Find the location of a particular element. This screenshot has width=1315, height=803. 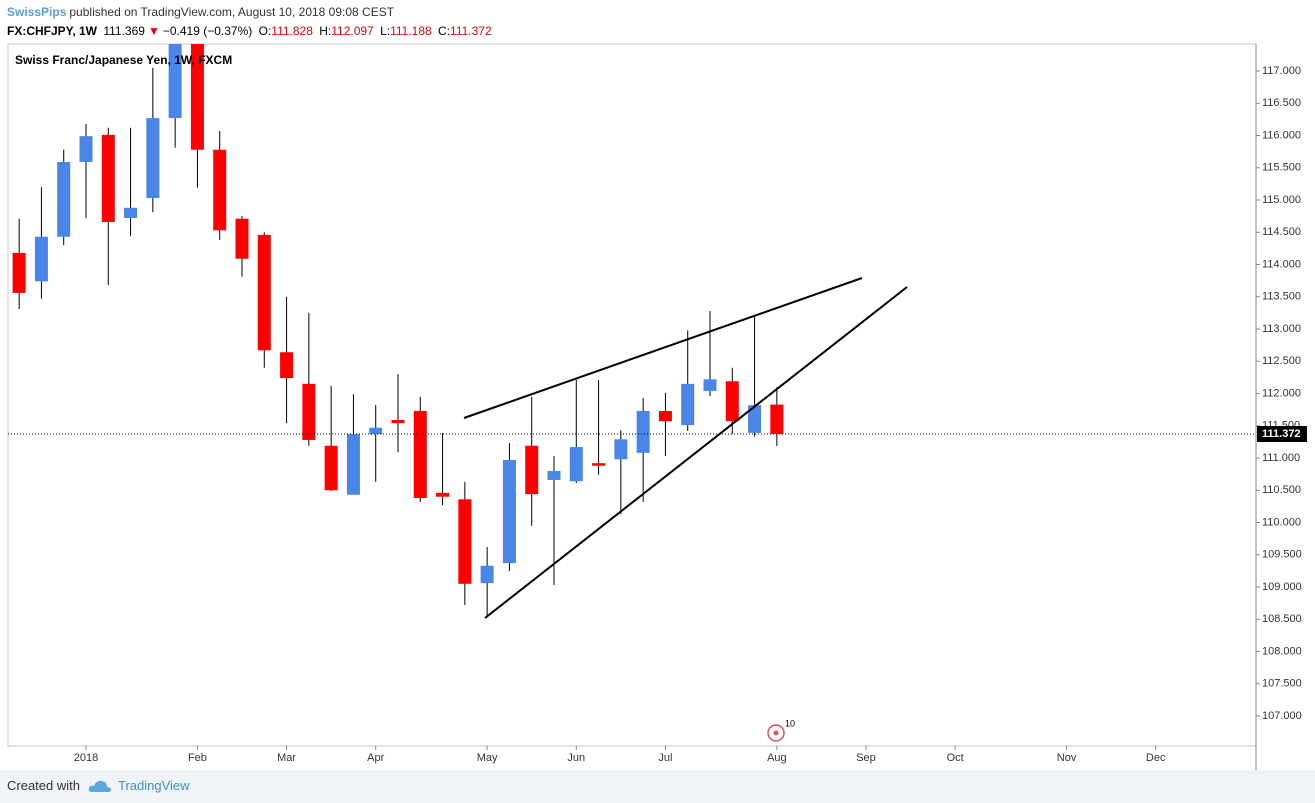

y-tick-label: 108.000 is located at coordinates (1282, 651).